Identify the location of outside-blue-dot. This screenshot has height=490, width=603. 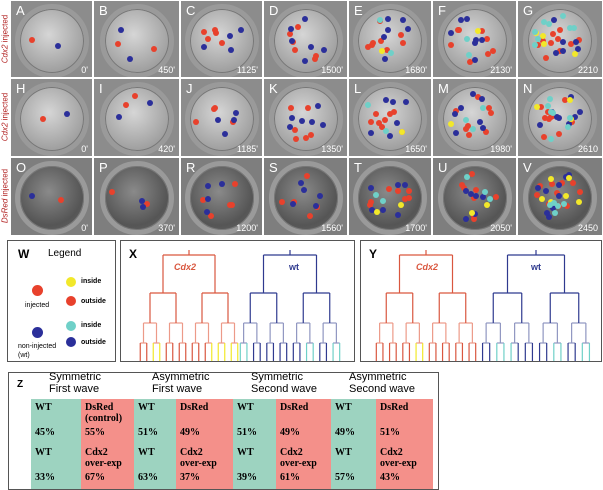
(71, 342).